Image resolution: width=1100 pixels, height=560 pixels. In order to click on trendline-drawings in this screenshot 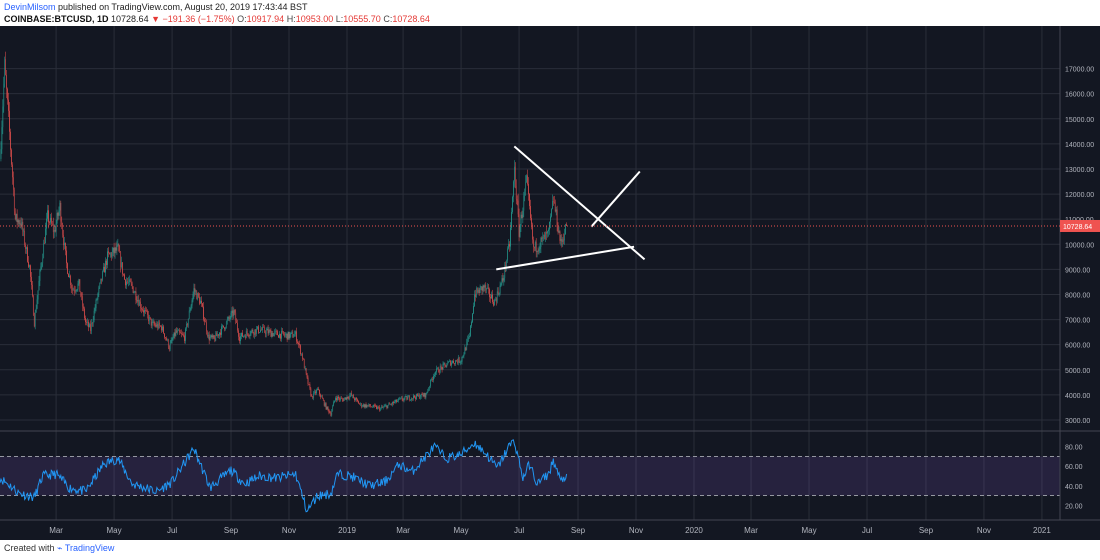, I will do `click(571, 208)`.